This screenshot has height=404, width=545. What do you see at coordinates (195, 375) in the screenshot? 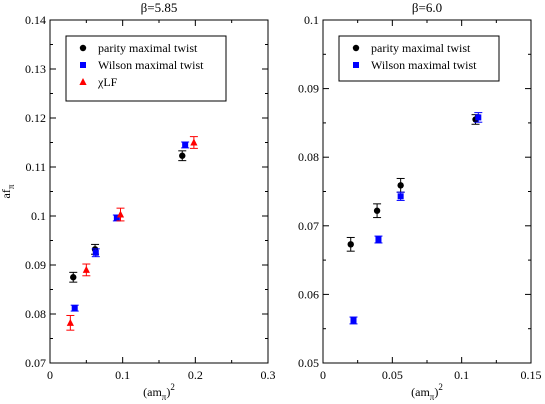
I see `x-tick-label: 0.2` at bounding box center [195, 375].